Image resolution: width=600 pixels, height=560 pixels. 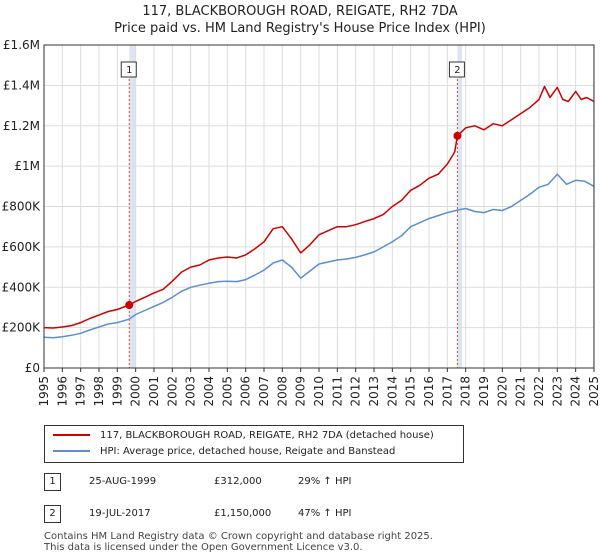 I want to click on x-tick-label: 2013, so click(x=374, y=391).